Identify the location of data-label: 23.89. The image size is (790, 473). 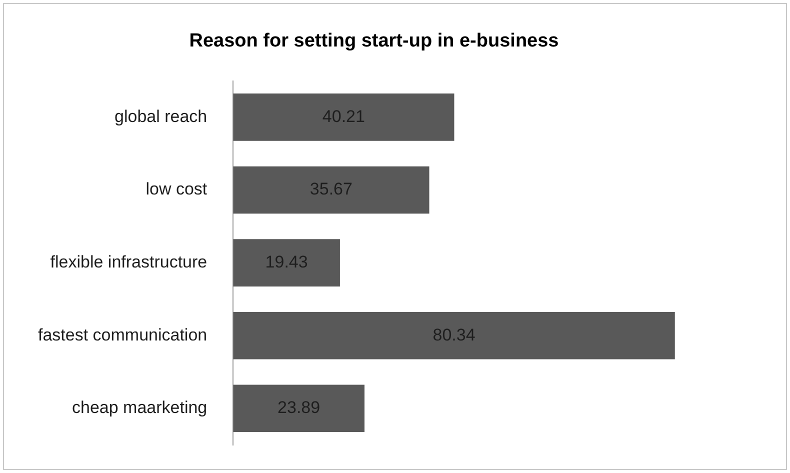
(299, 408).